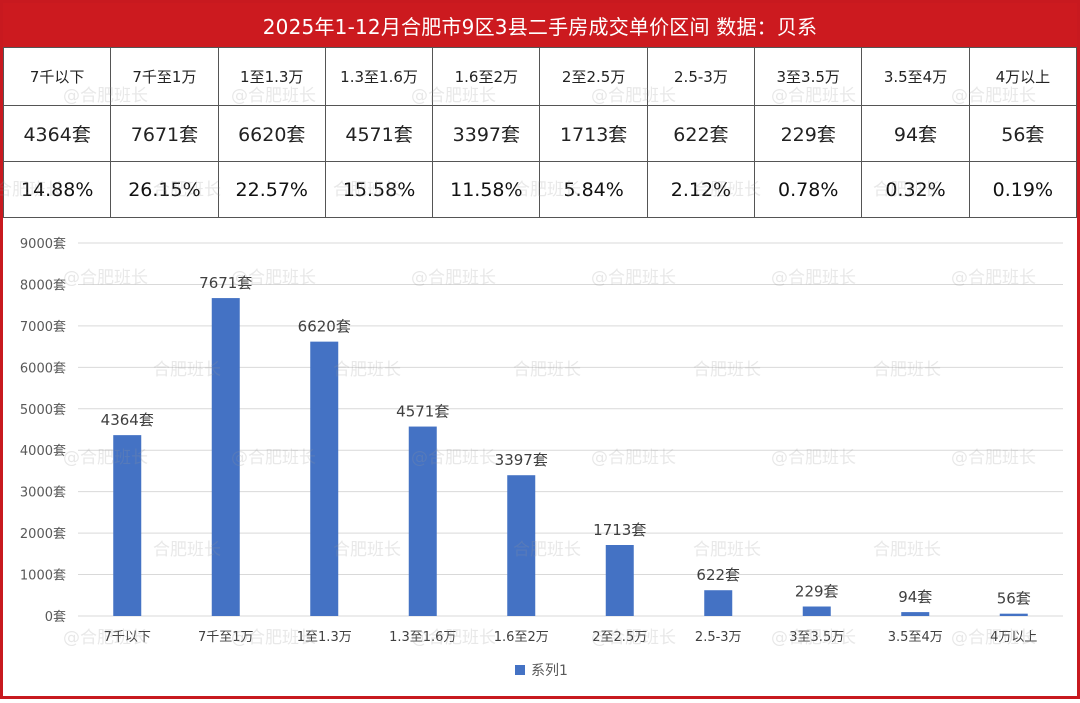 Image resolution: width=1080 pixels, height=703 pixels. Describe the element at coordinates (271, 189) in the screenshot. I see `table-cell-percent: 22.57%` at that location.